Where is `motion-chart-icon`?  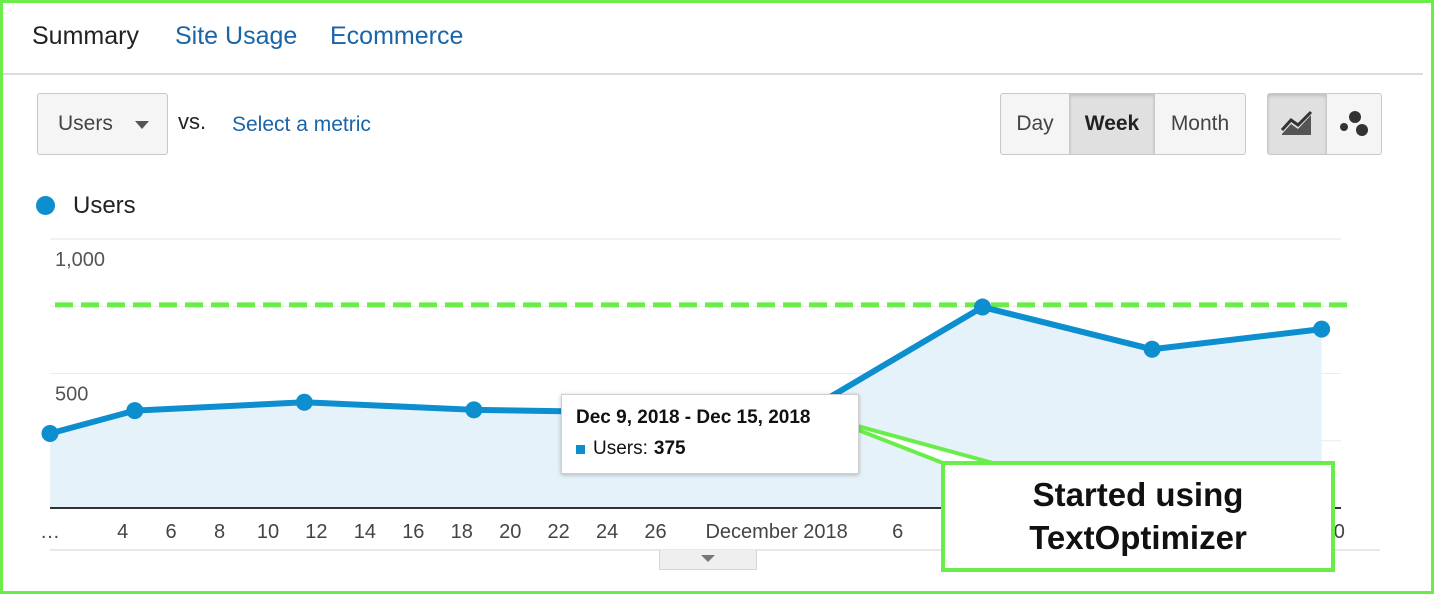
motion-chart-icon is located at coordinates (1354, 123).